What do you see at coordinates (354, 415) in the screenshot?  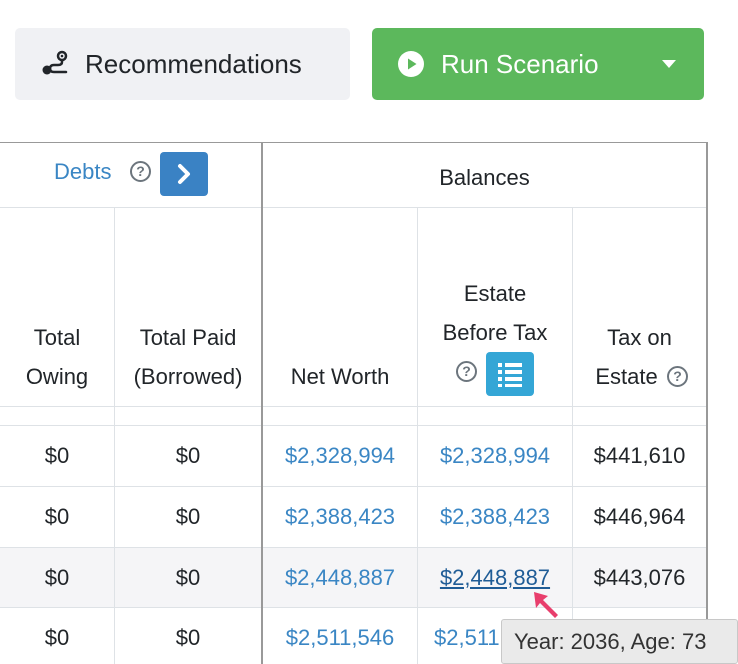 I see `clipped-row-marks` at bounding box center [354, 415].